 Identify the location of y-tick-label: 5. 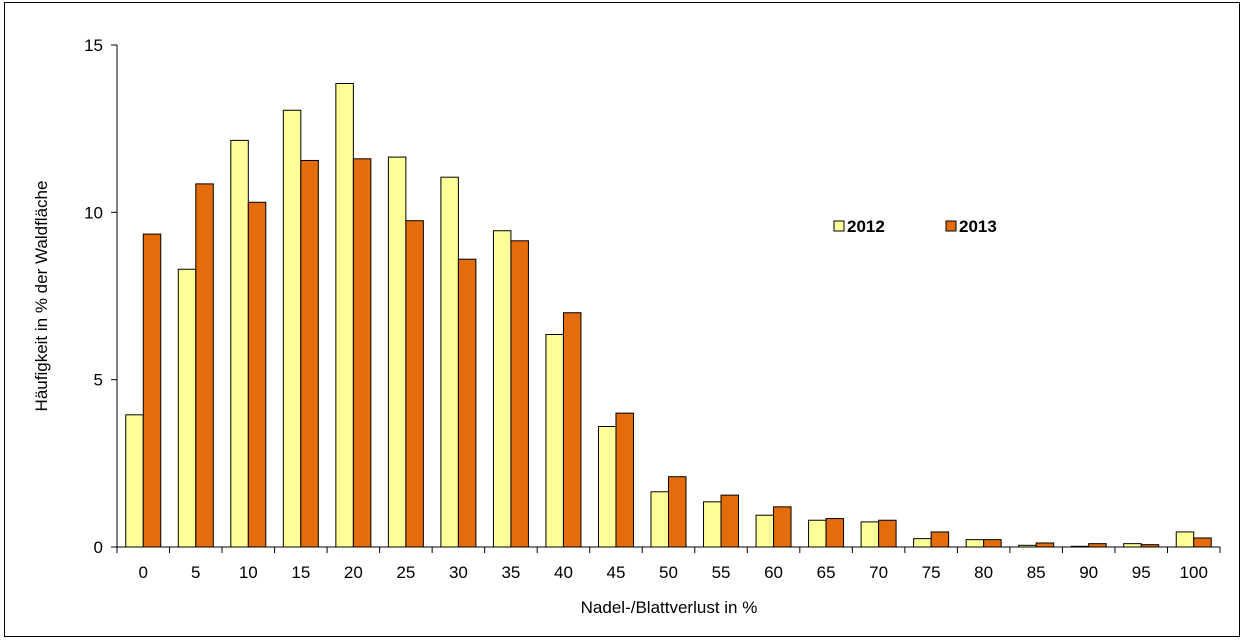
(98, 380).